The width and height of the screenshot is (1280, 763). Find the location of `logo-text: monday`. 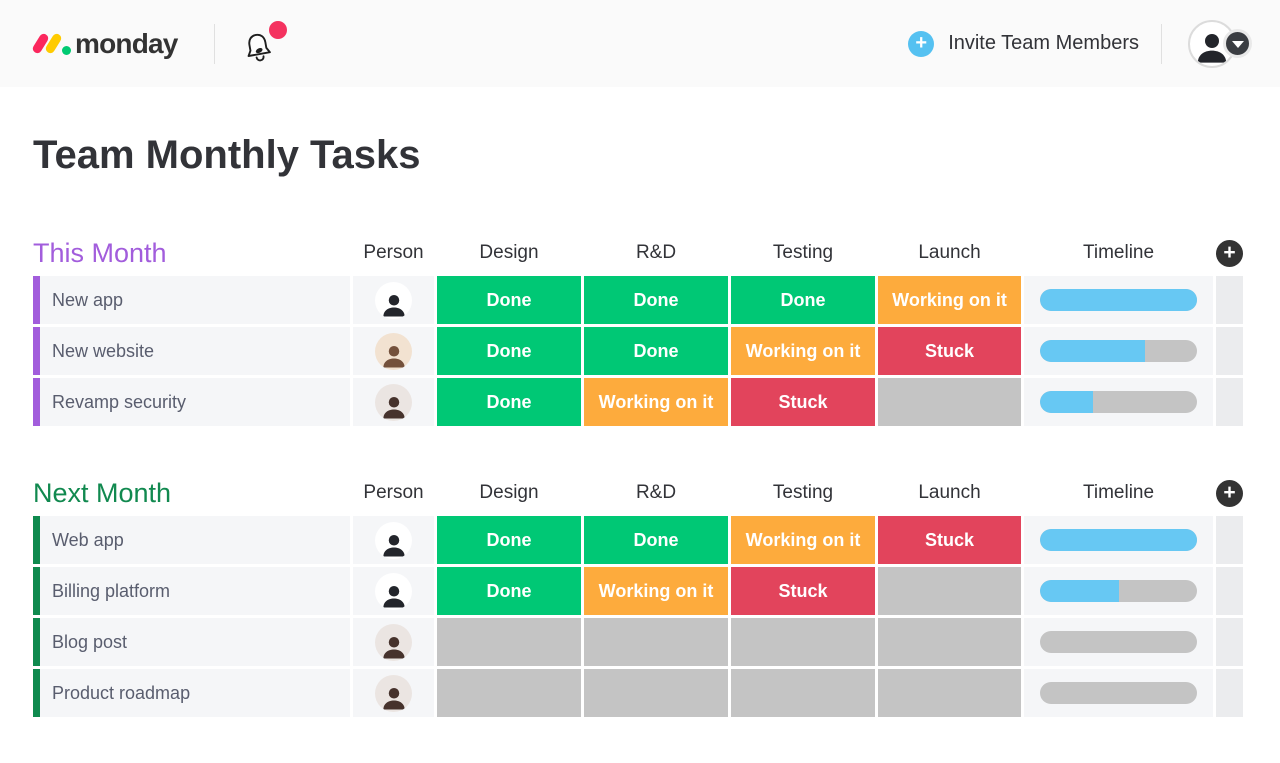

logo-text: monday is located at coordinates (126, 43).